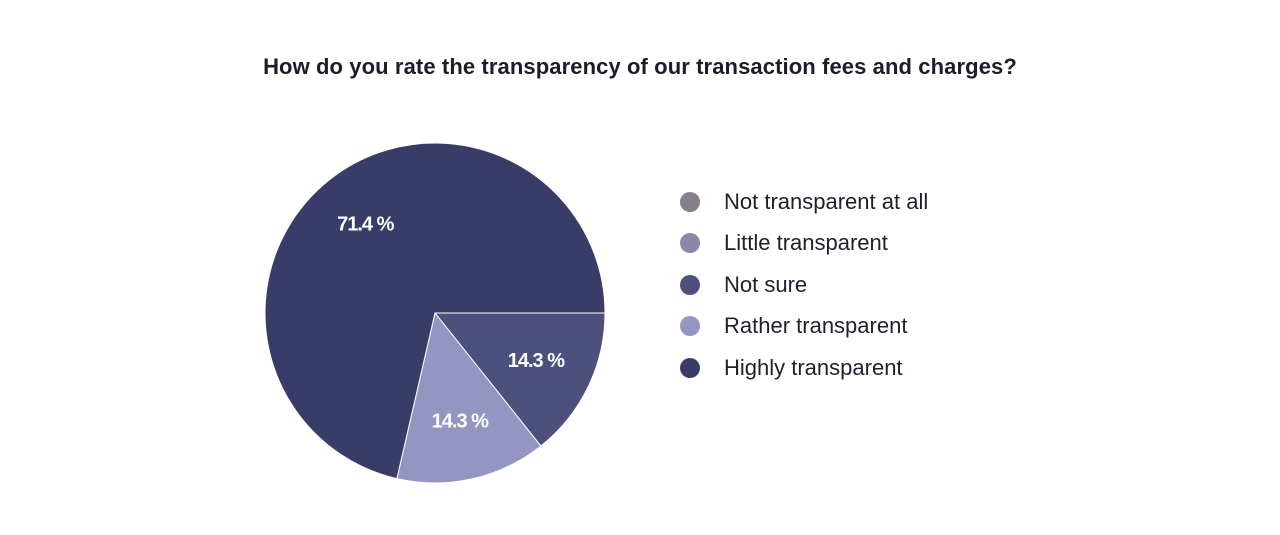  Describe the element at coordinates (766, 284) in the screenshot. I see `legend-label: Not sure` at that location.